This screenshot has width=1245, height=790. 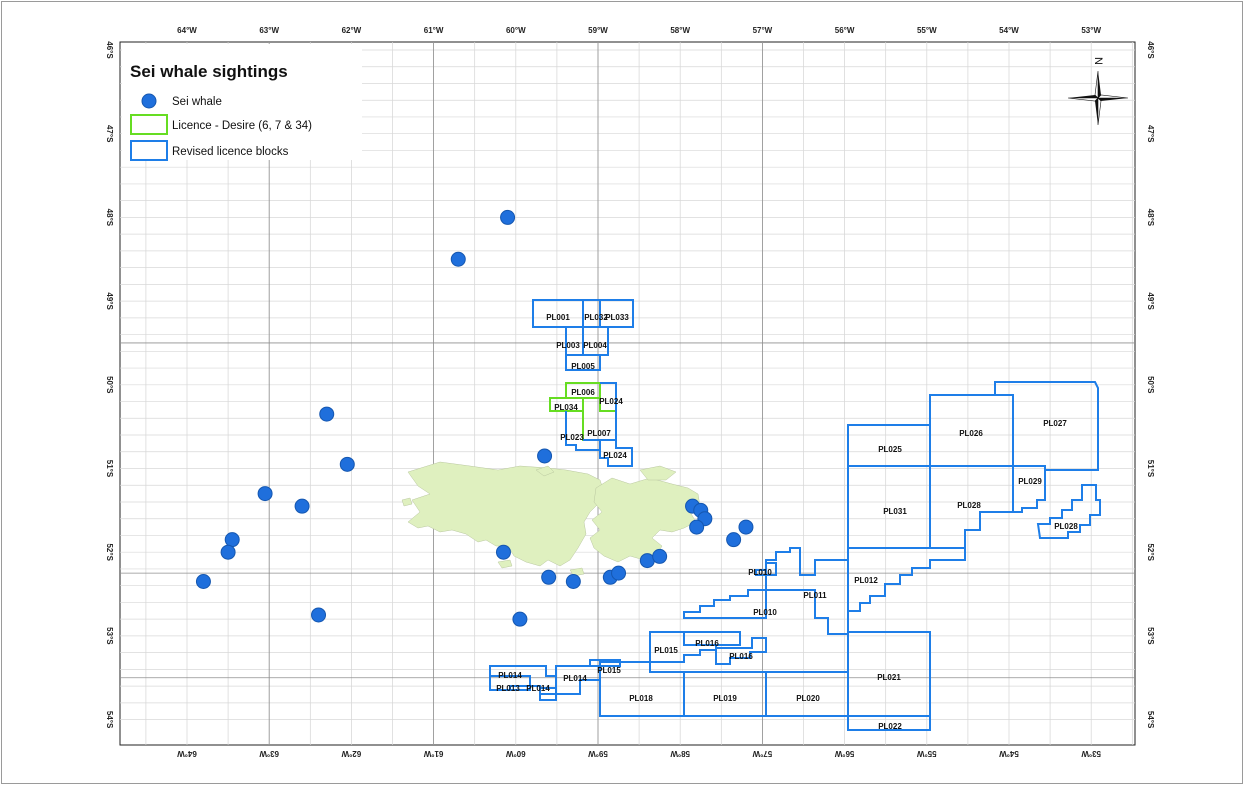 I want to click on lat-label-left: 54°S, so click(x=109, y=720).